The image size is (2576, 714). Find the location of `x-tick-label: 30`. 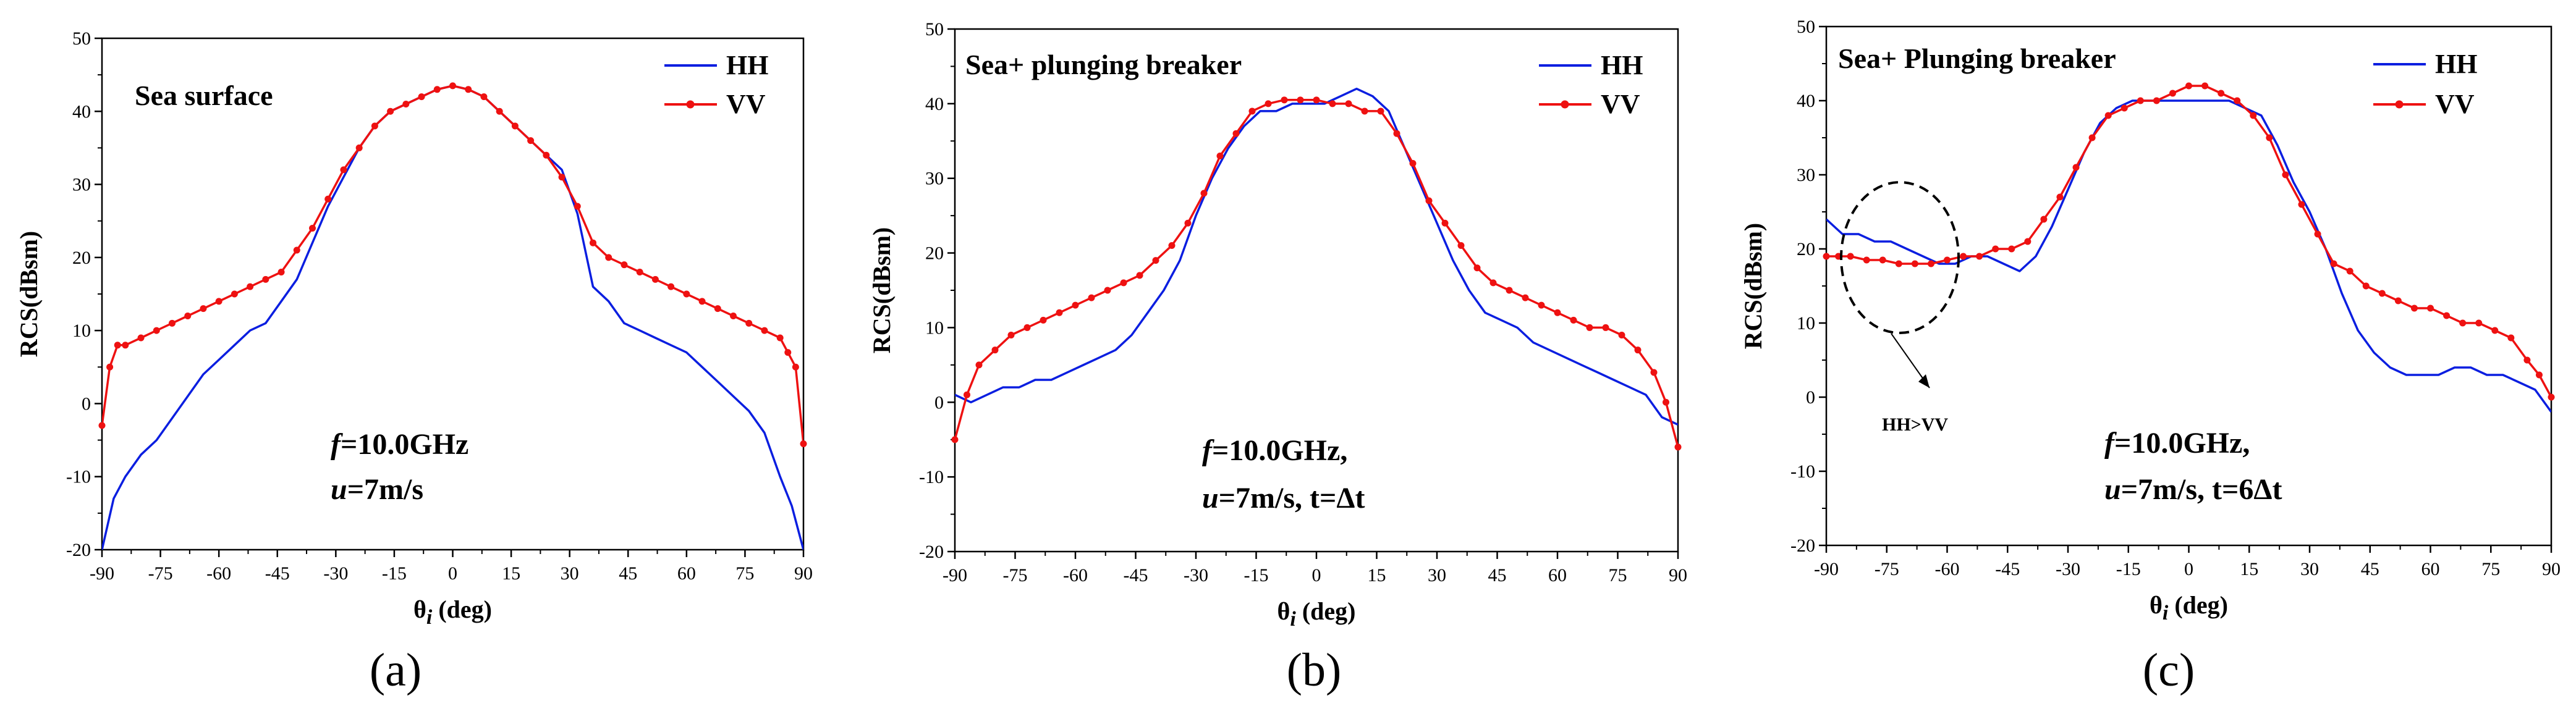

x-tick-label: 30 is located at coordinates (1437, 576).